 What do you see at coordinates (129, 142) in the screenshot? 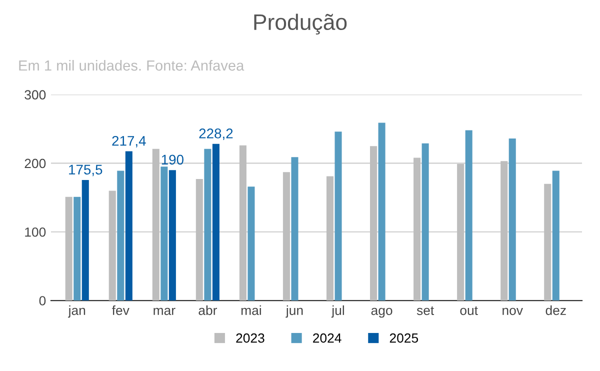
I see `data-label: 217,4` at bounding box center [129, 142].